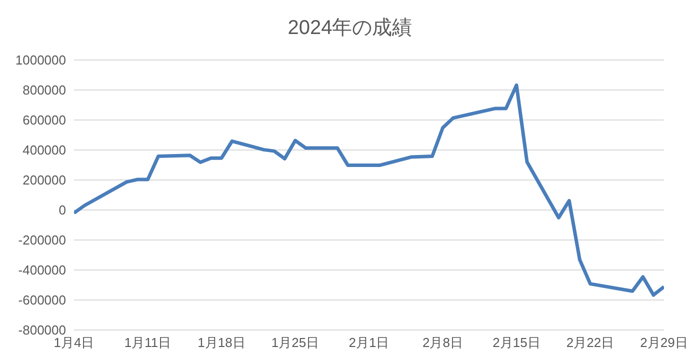 The height and width of the screenshot is (364, 700). What do you see at coordinates (42, 330) in the screenshot?
I see `y-tick-label: -800000` at bounding box center [42, 330].